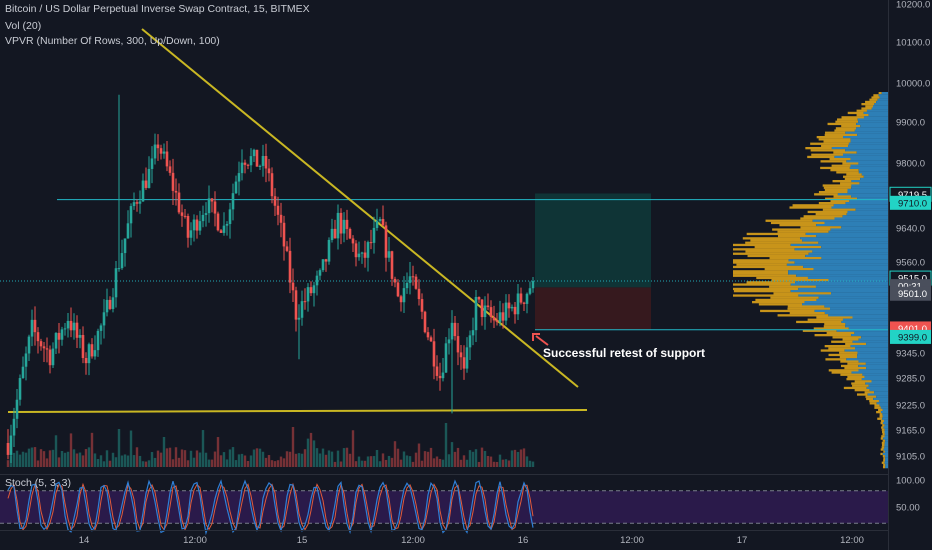 This screenshot has width=932, height=550. Describe the element at coordinates (910, 354) in the screenshot. I see `price-tick-label: 9345.0` at that location.